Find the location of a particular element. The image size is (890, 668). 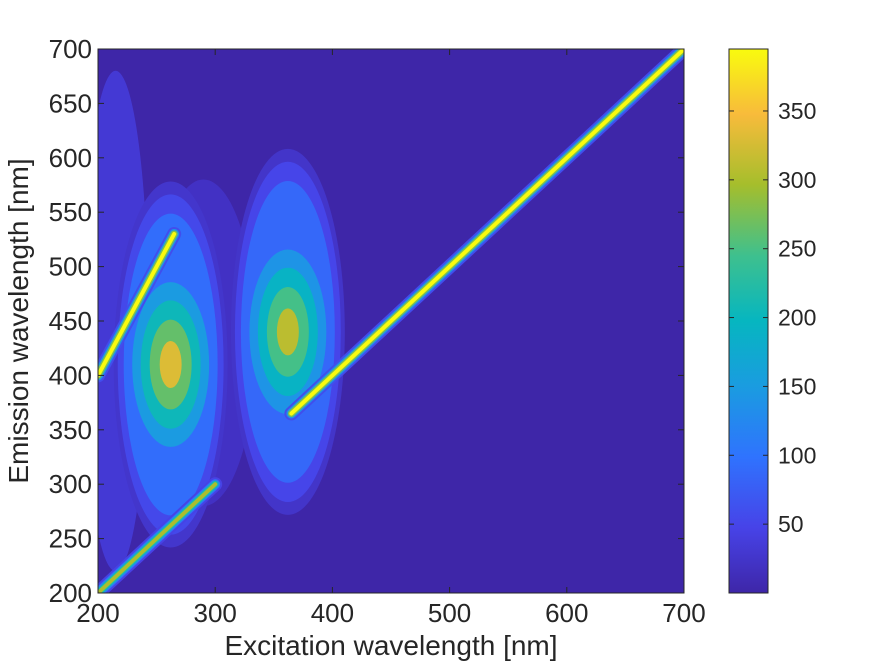

y-tick-label: 550 is located at coordinates (70, 212).